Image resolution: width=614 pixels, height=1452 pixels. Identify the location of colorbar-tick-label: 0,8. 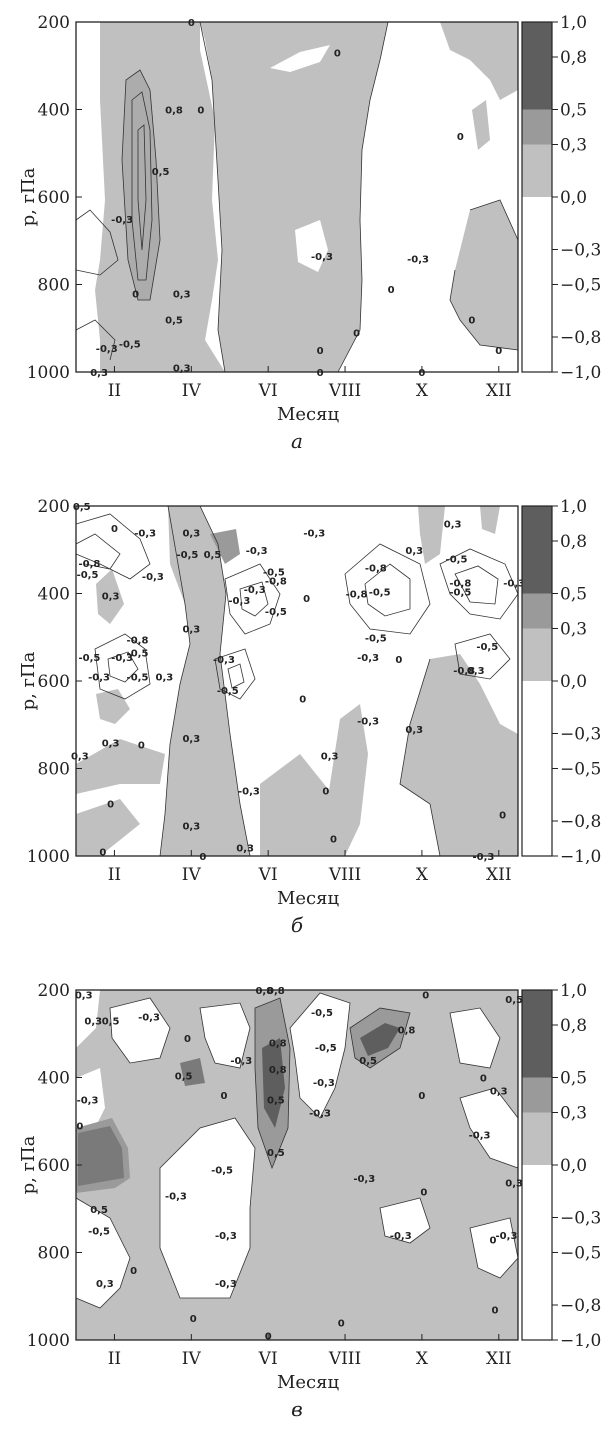
(573, 1026).